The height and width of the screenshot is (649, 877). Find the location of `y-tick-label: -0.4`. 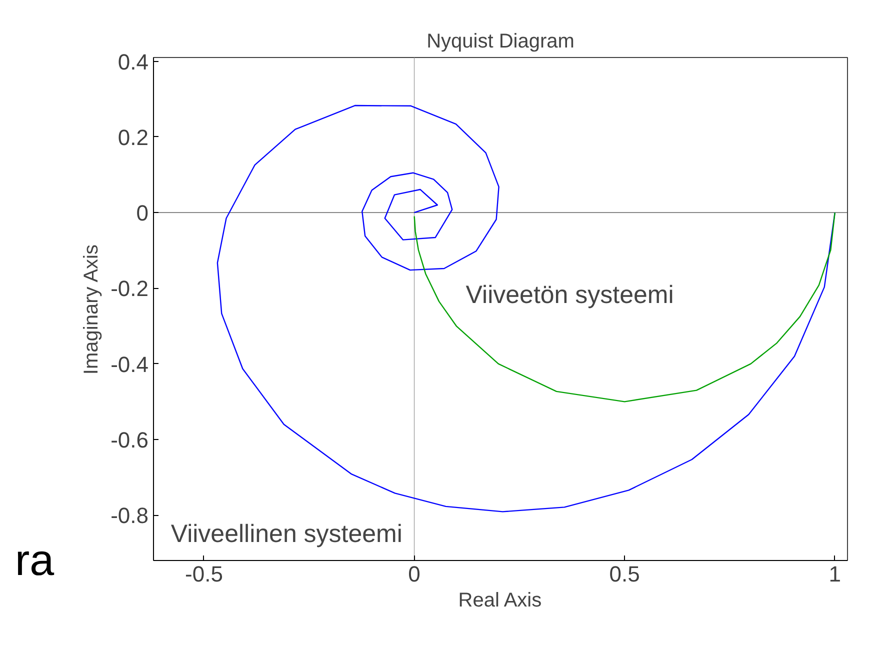

y-tick-label: -0.4 is located at coordinates (129, 364).